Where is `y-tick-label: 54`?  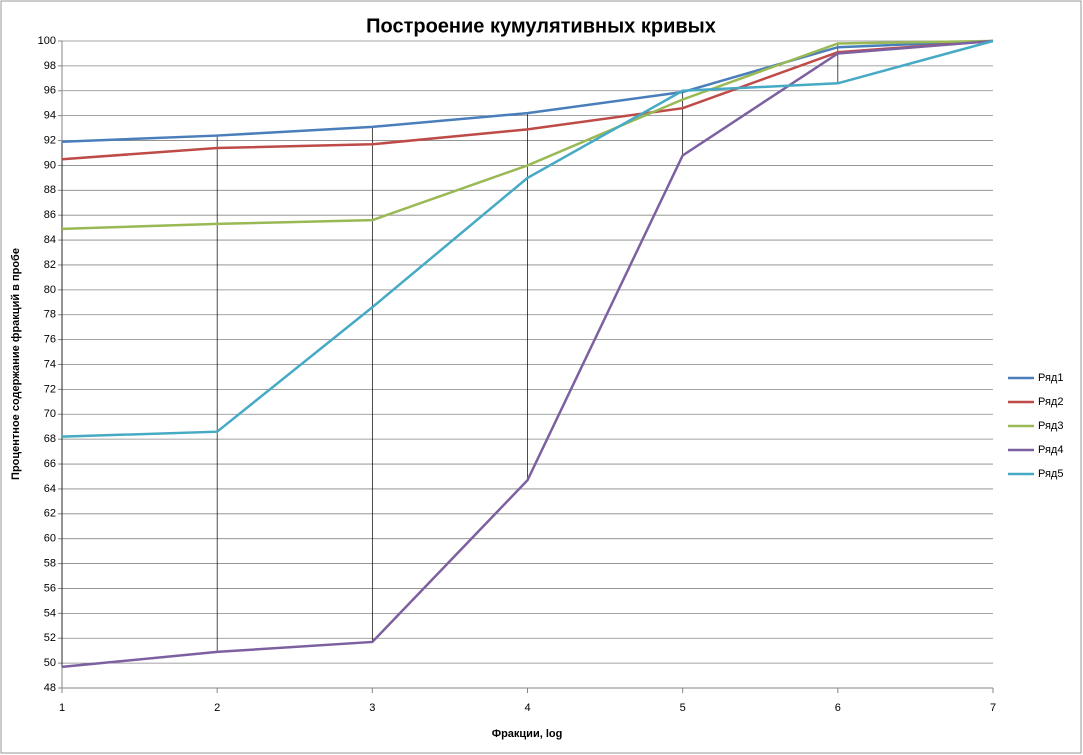 y-tick-label: 54 is located at coordinates (50, 613).